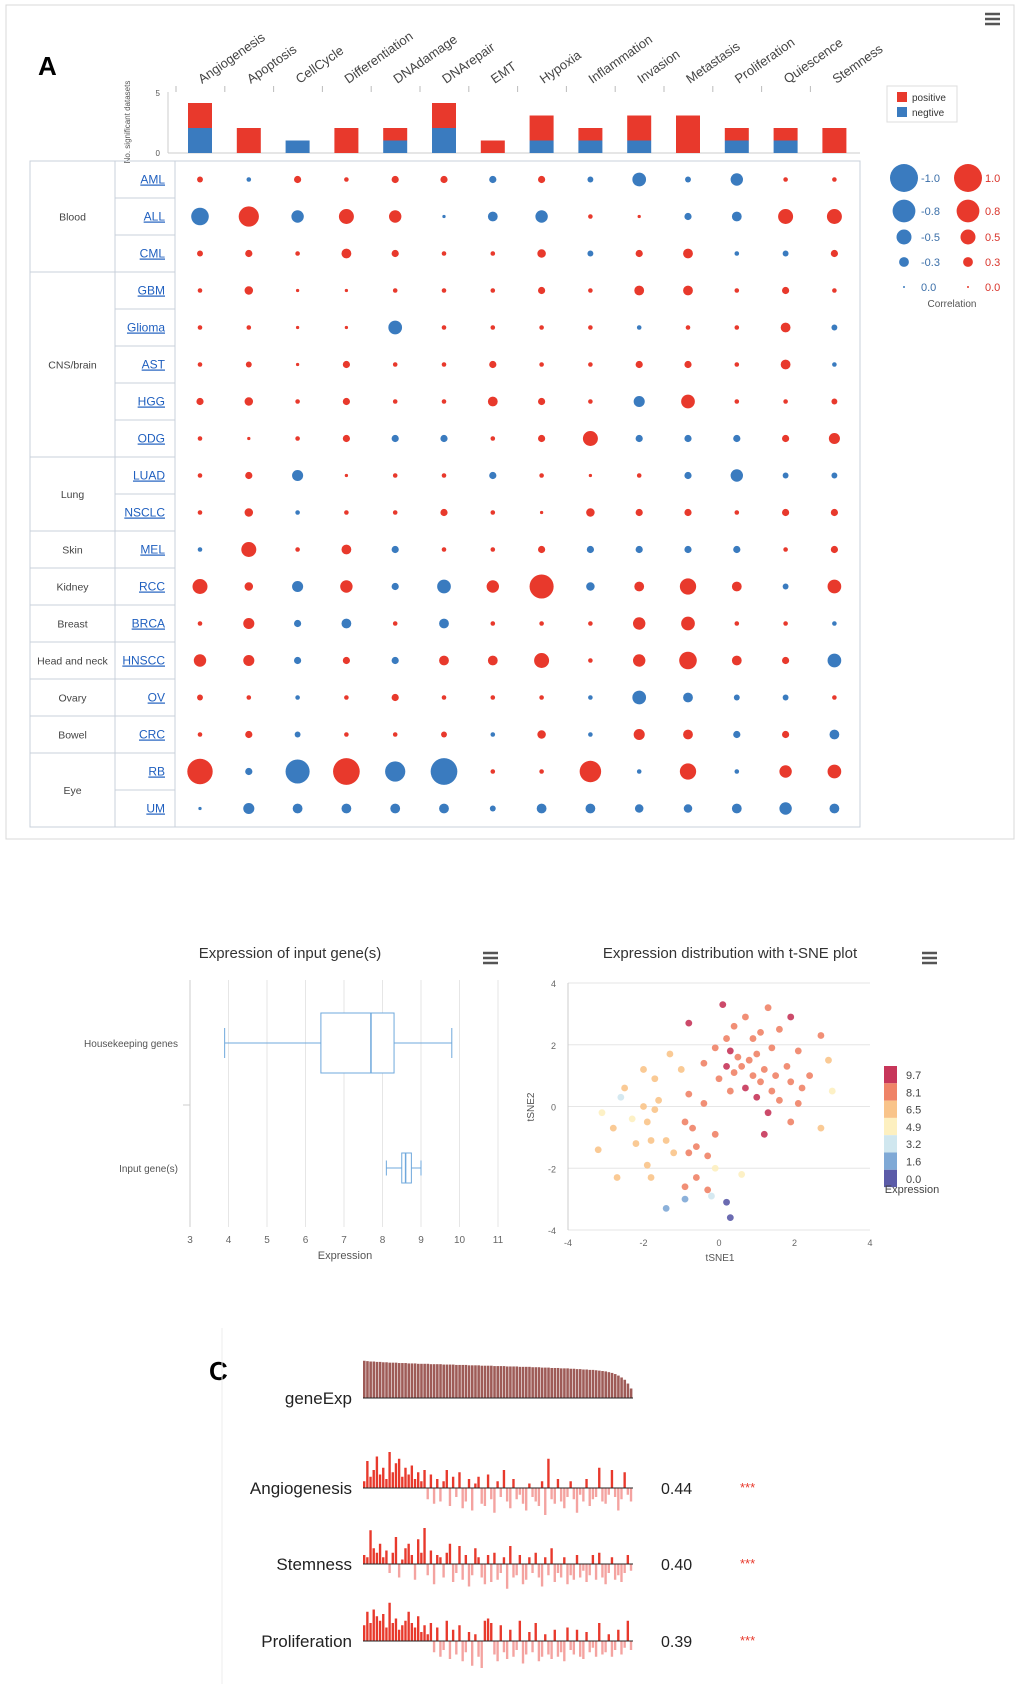  What do you see at coordinates (151, 439) in the screenshot?
I see `cancer-link-odg: ODG` at bounding box center [151, 439].